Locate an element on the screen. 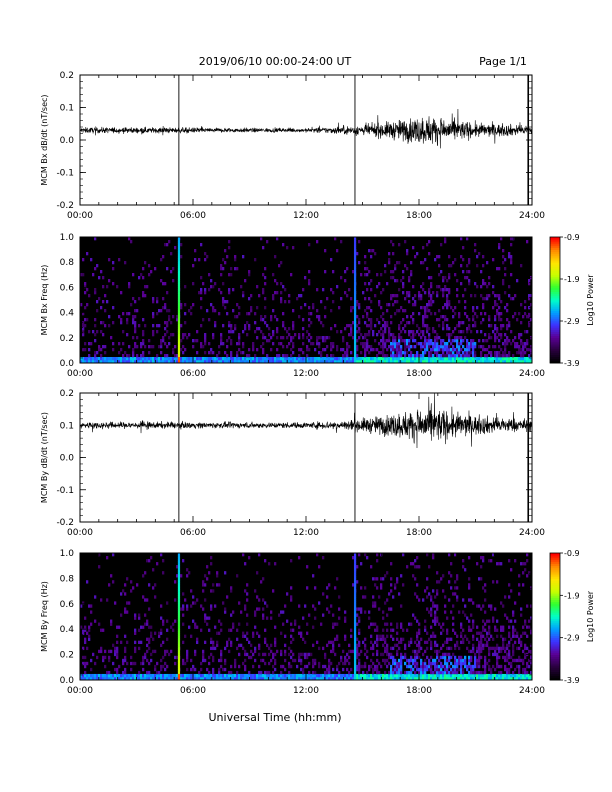 The image size is (612, 792). bx-spec-colorbar-segment is located at coordinates (555, 280).